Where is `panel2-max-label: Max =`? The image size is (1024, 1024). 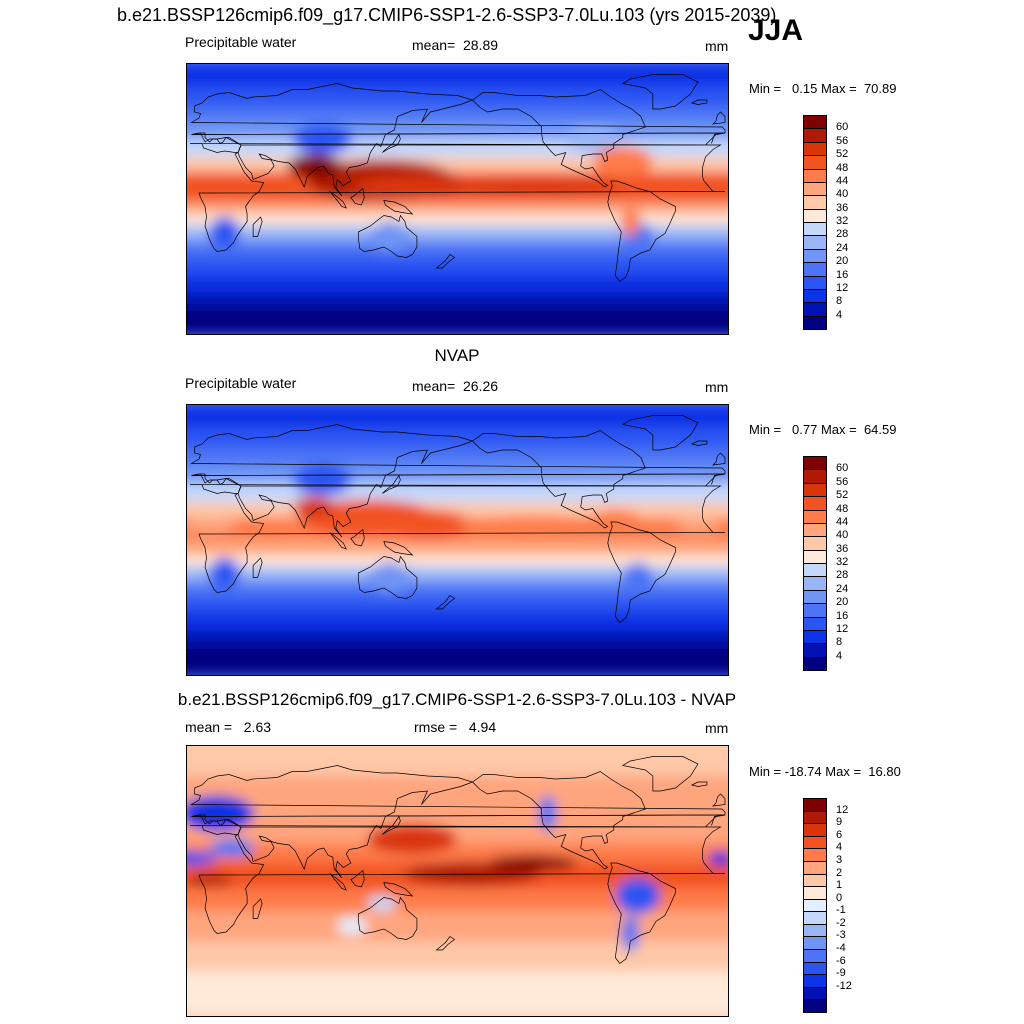 panel2-max-label: Max = is located at coordinates (838, 429).